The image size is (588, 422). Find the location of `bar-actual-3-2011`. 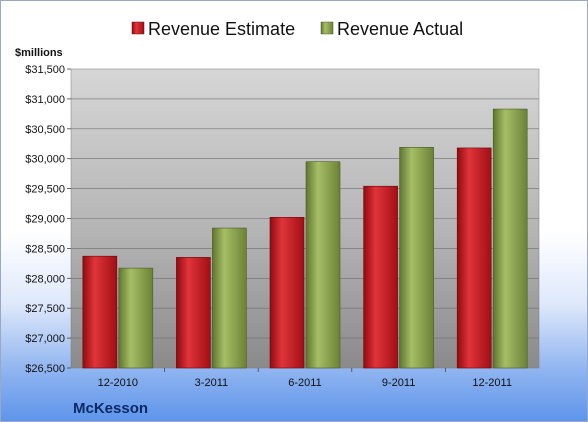

bar-actual-3-2011 is located at coordinates (229, 298).